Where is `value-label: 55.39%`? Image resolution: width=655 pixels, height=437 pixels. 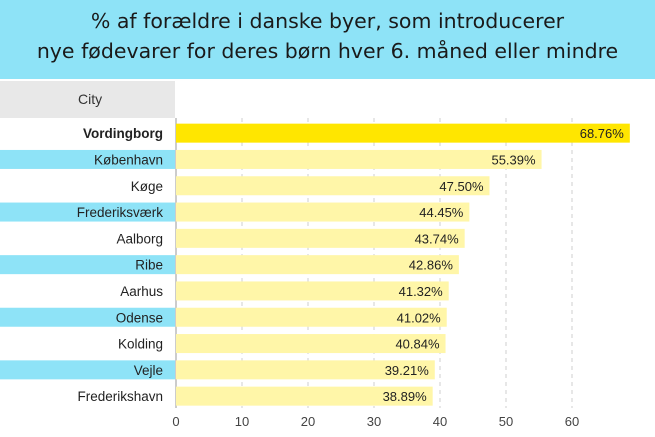
value-label: 55.39% is located at coordinates (513, 159).